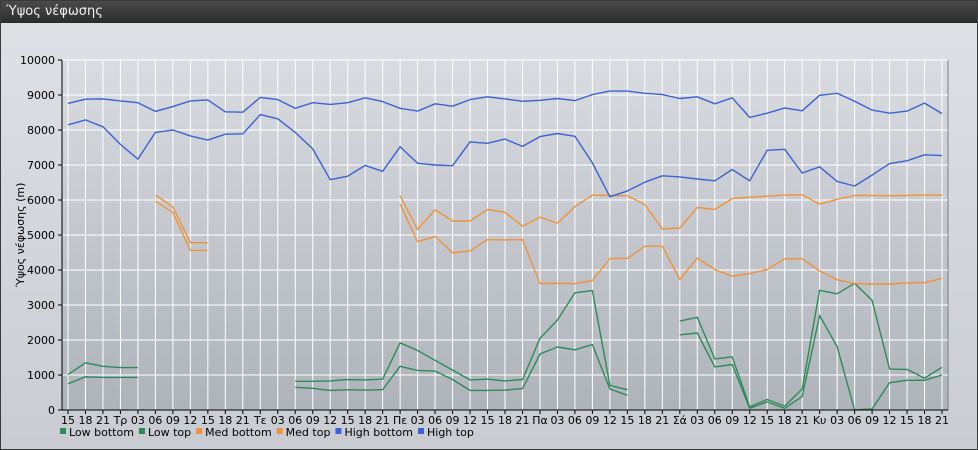 The width and height of the screenshot is (978, 450). Describe the element at coordinates (41, 130) in the screenshot. I see `y-tick-label: 8000` at that location.